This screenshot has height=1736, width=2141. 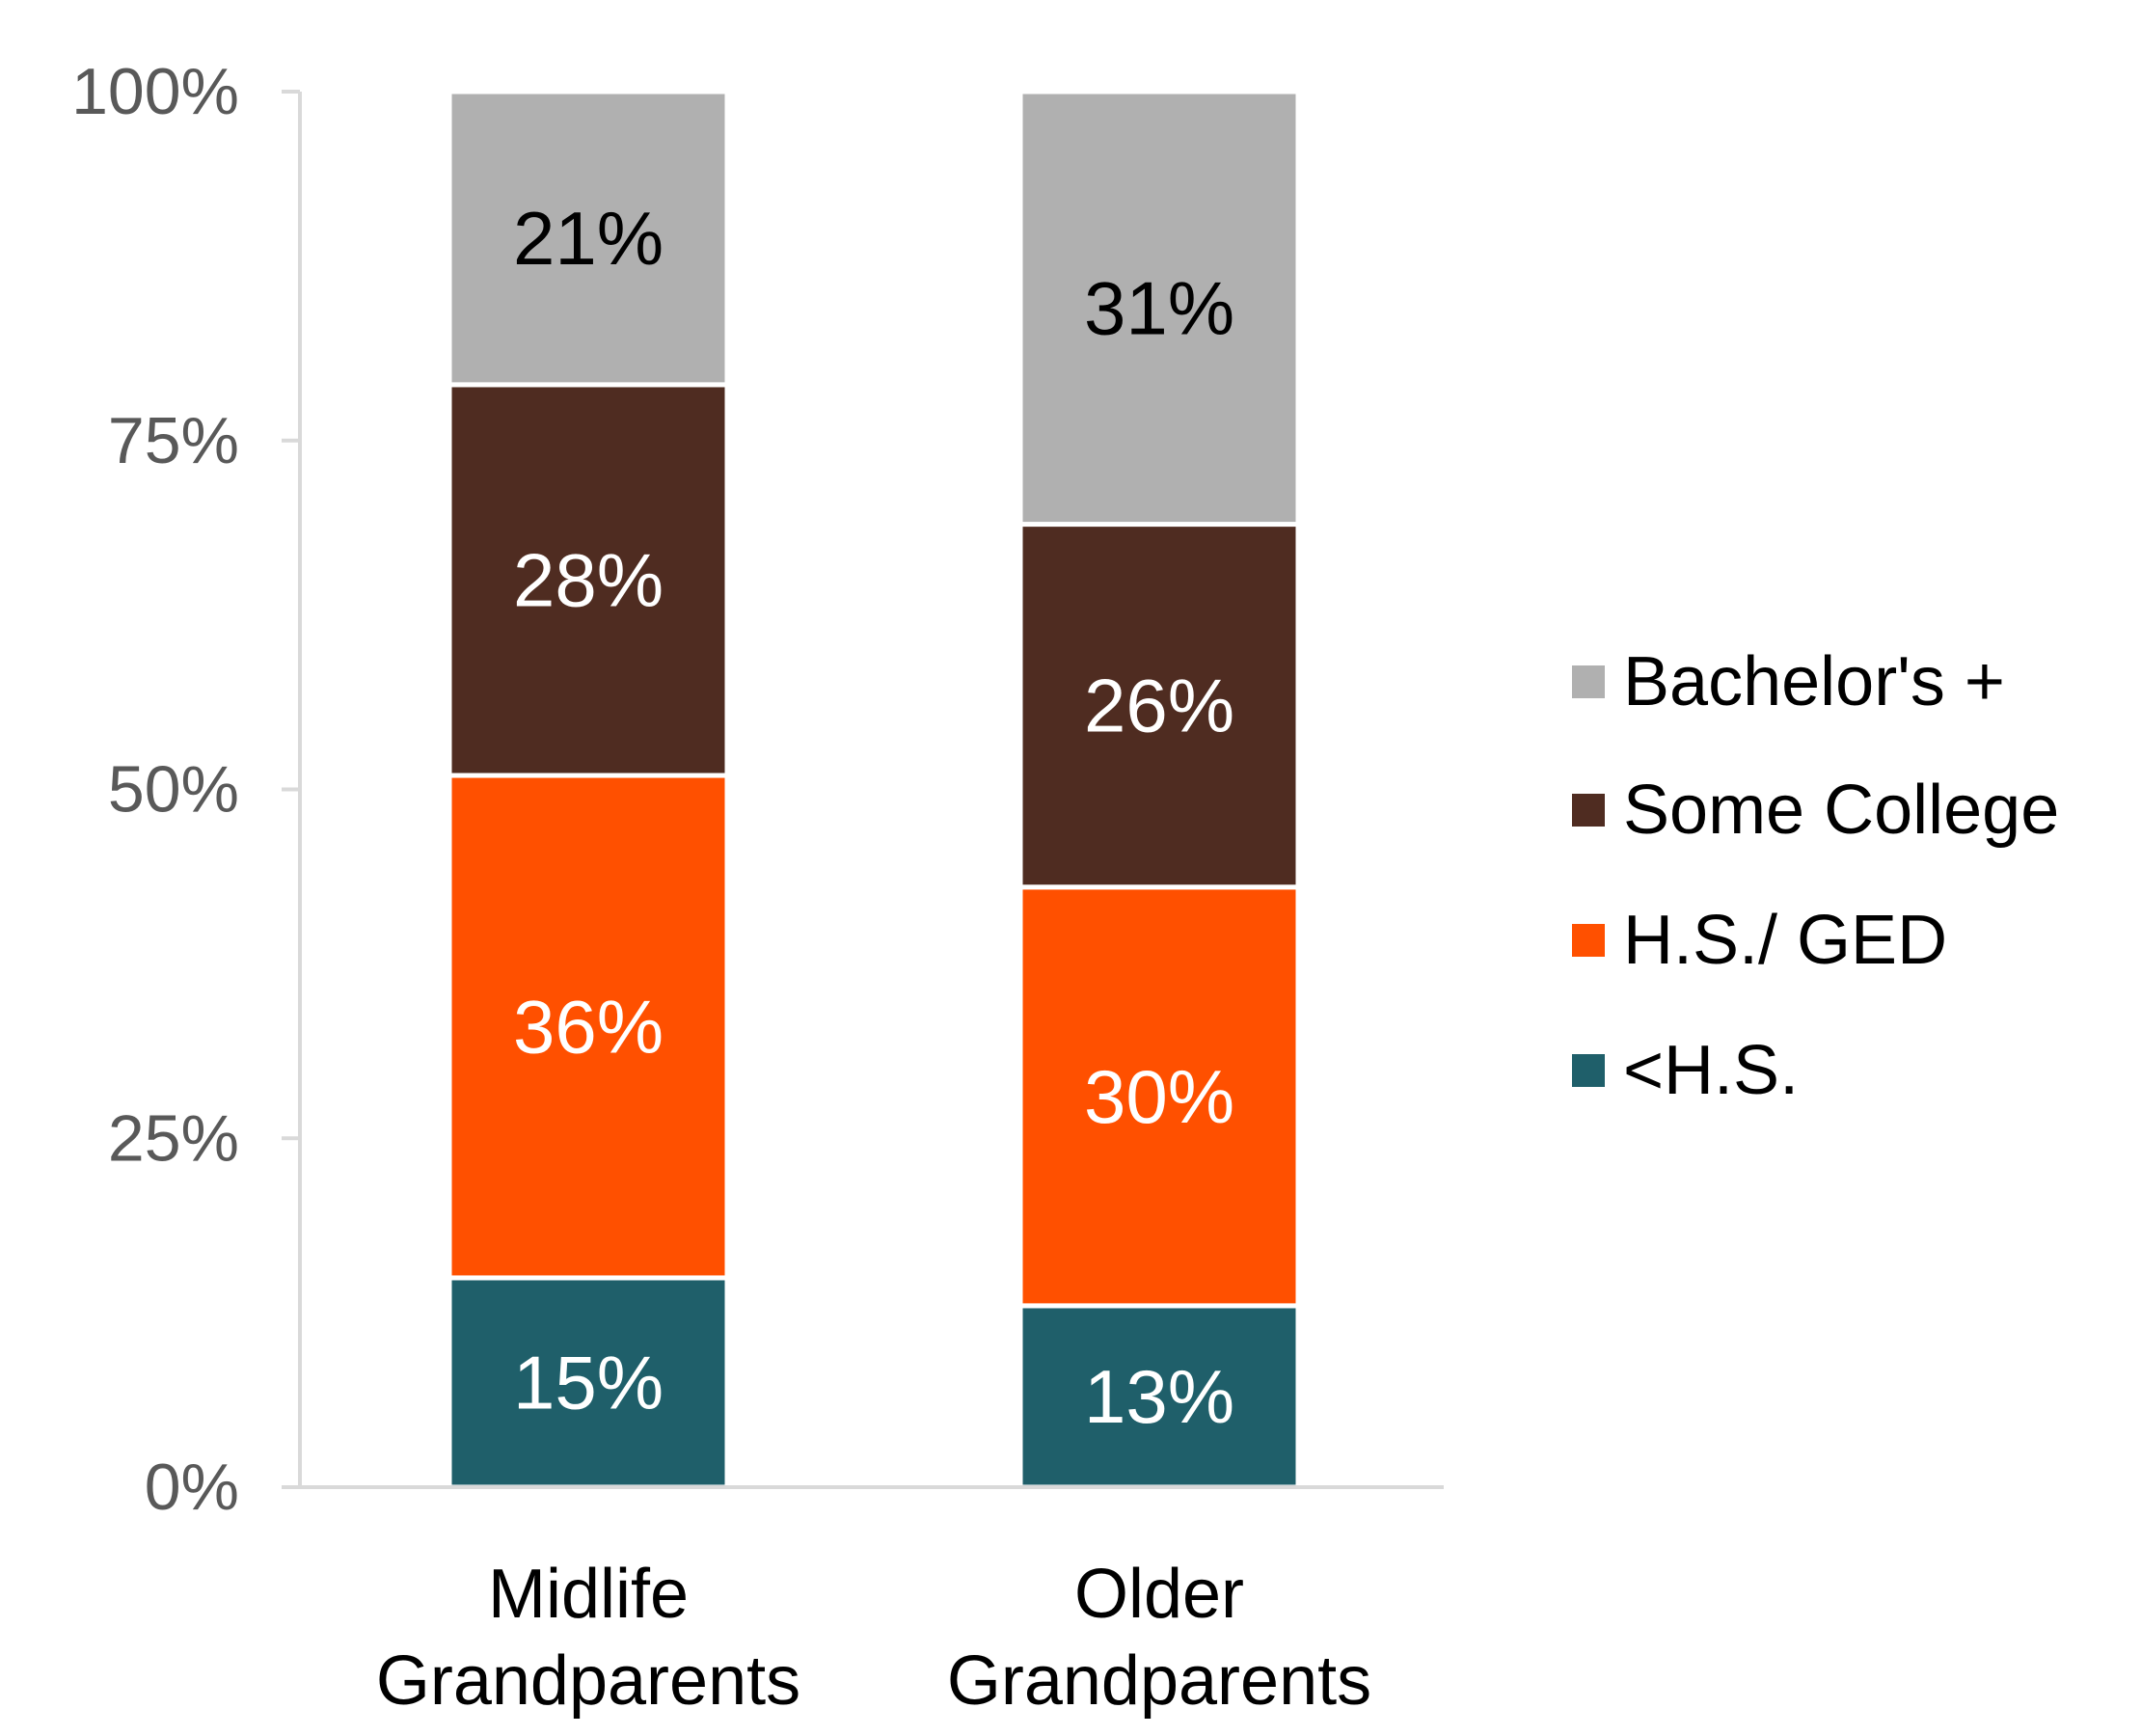 What do you see at coordinates (1159, 1638) in the screenshot?
I see `x-category-label: Older Grandparents` at bounding box center [1159, 1638].